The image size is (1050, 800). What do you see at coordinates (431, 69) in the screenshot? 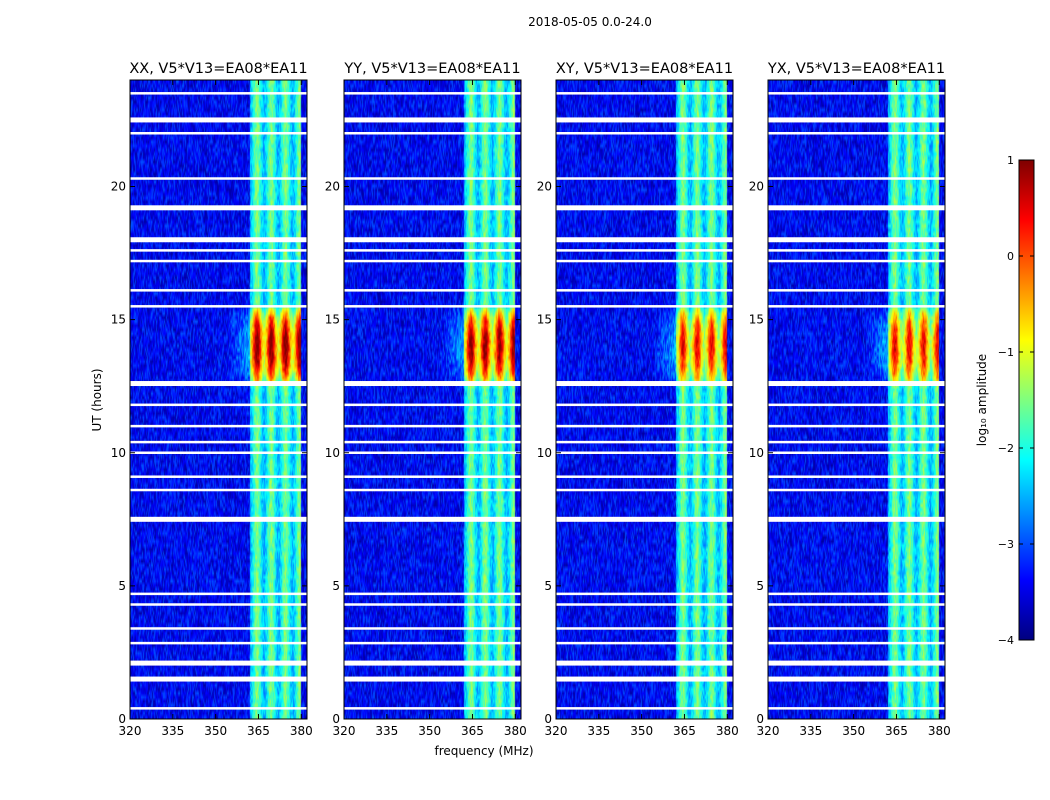
I see `panel-title: YY, V5*V13=EA08*EA11` at bounding box center [431, 69].